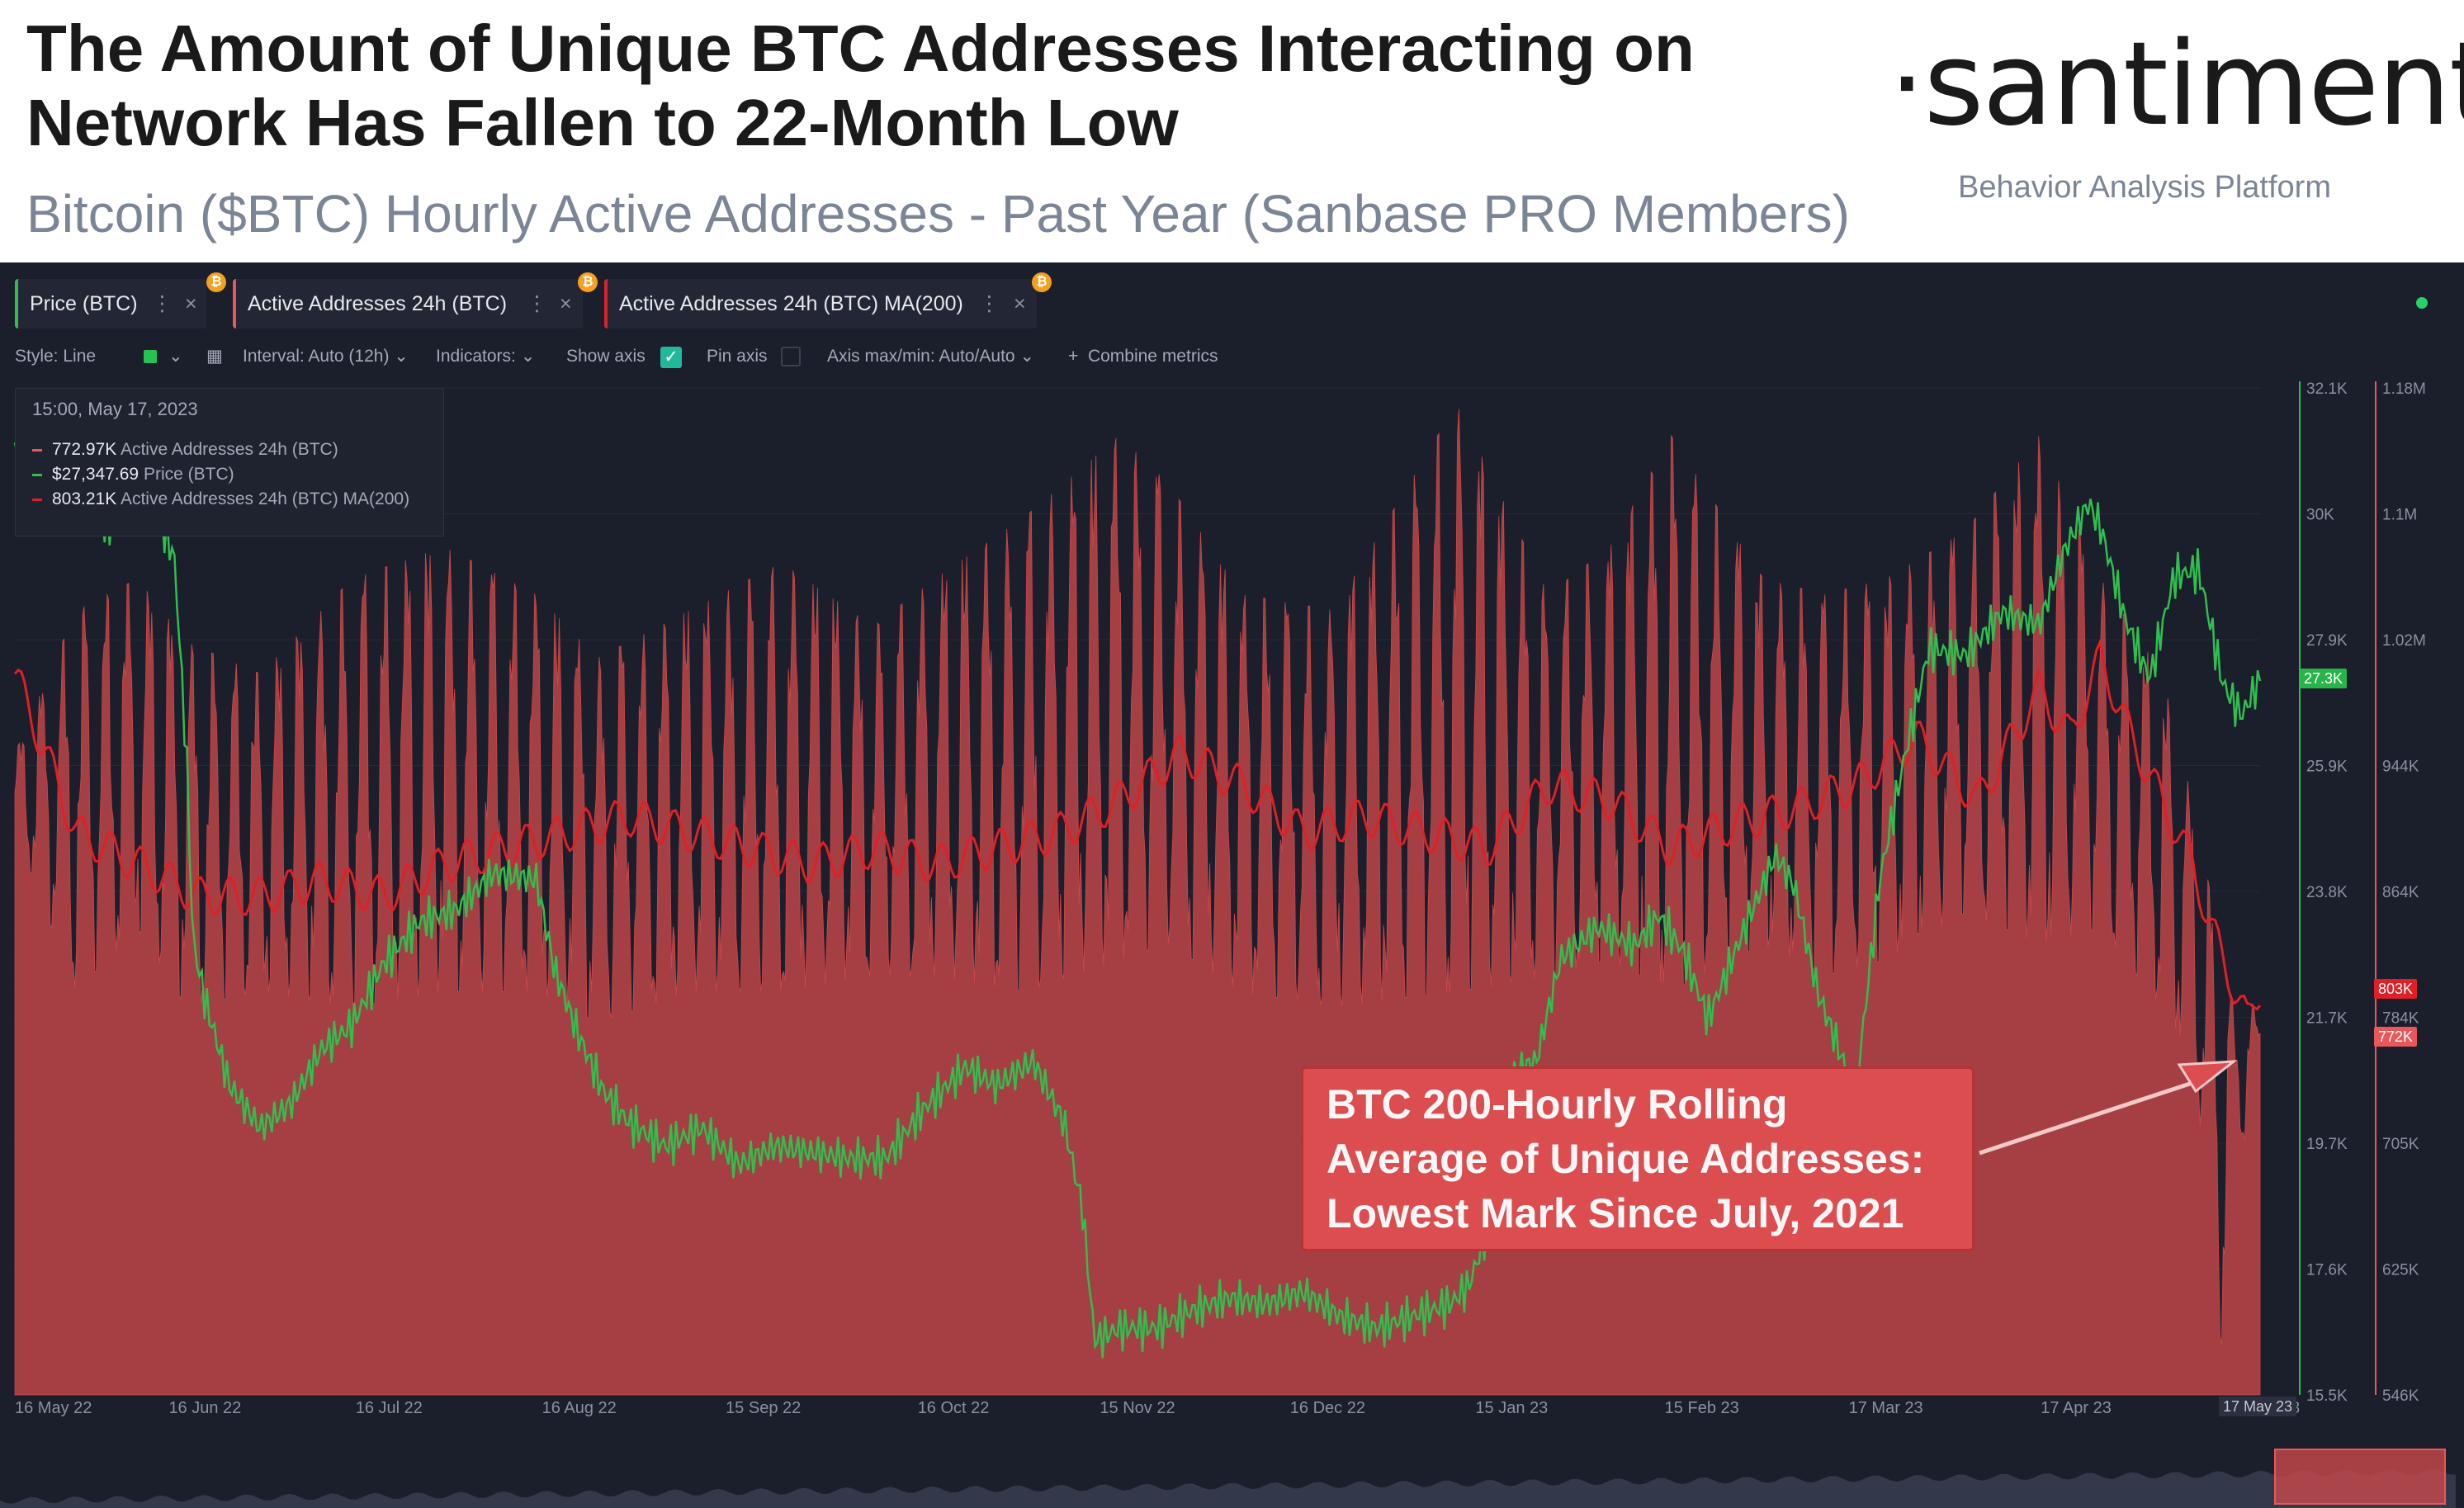 Image resolution: width=2464 pixels, height=1508 pixels. Describe the element at coordinates (791, 303) in the screenshot. I see `tab-label: Active Addresses 24h (BTC) MA(200)` at that location.